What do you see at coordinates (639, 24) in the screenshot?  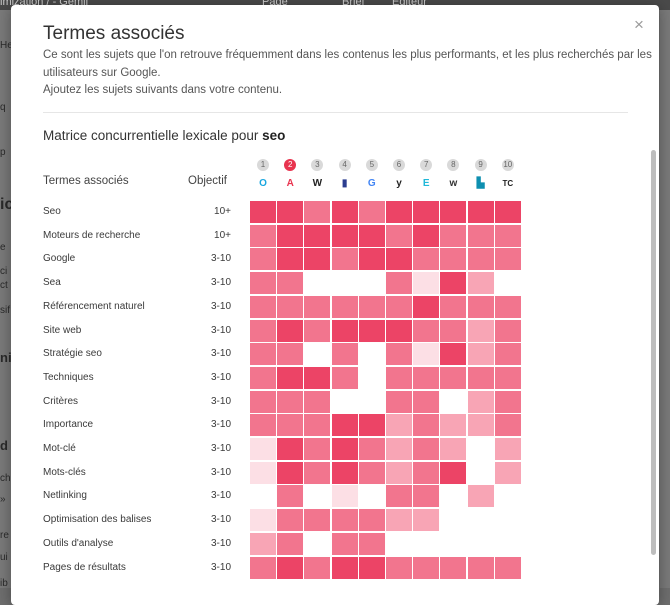 I see `close-icon: ×` at bounding box center [639, 24].